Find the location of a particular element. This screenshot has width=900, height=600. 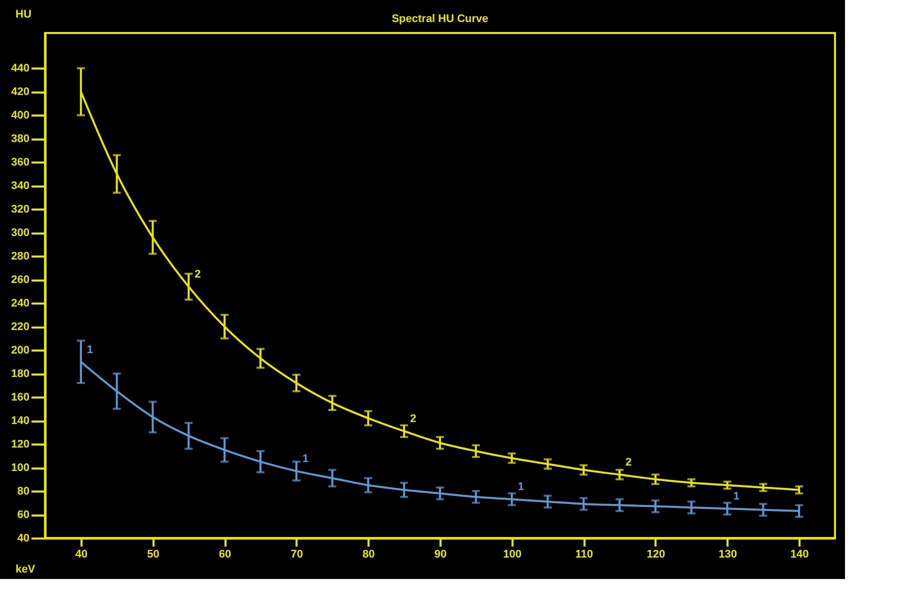

x-tick-label: 120 is located at coordinates (656, 554).